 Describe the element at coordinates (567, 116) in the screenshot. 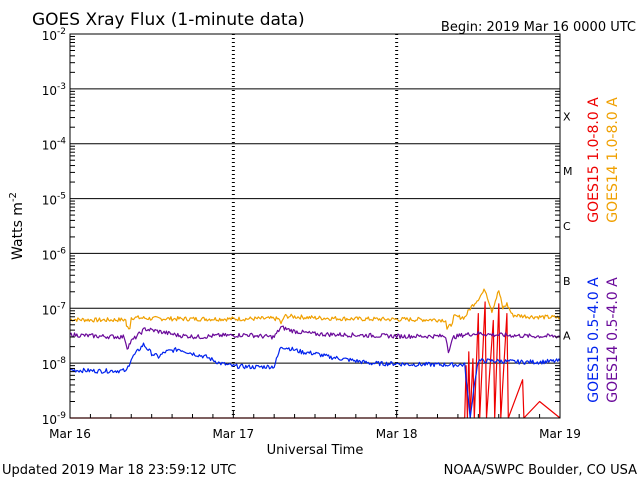

I see `flare-class-x: X` at that location.